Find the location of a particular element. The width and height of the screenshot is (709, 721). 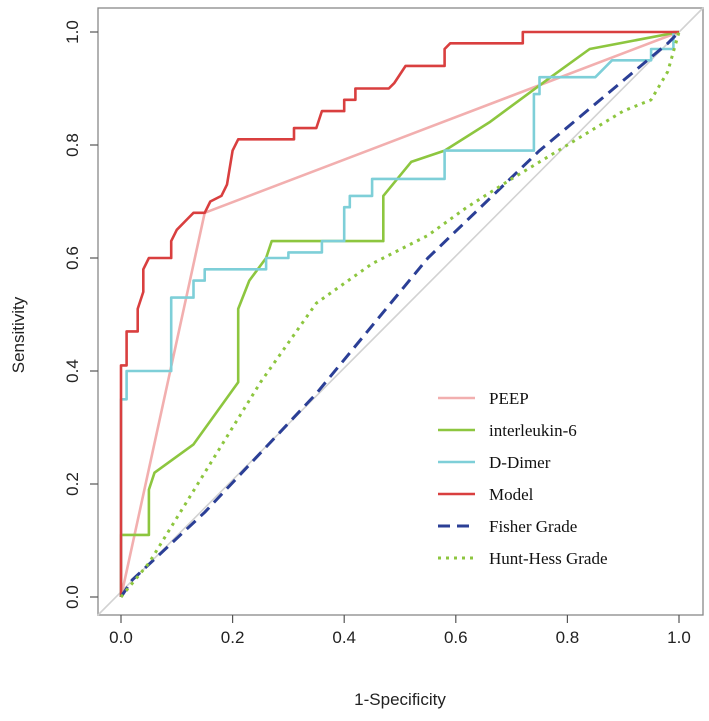

legend-label-hunt-hess-grade: Hunt-Hess Grade is located at coordinates (548, 558).